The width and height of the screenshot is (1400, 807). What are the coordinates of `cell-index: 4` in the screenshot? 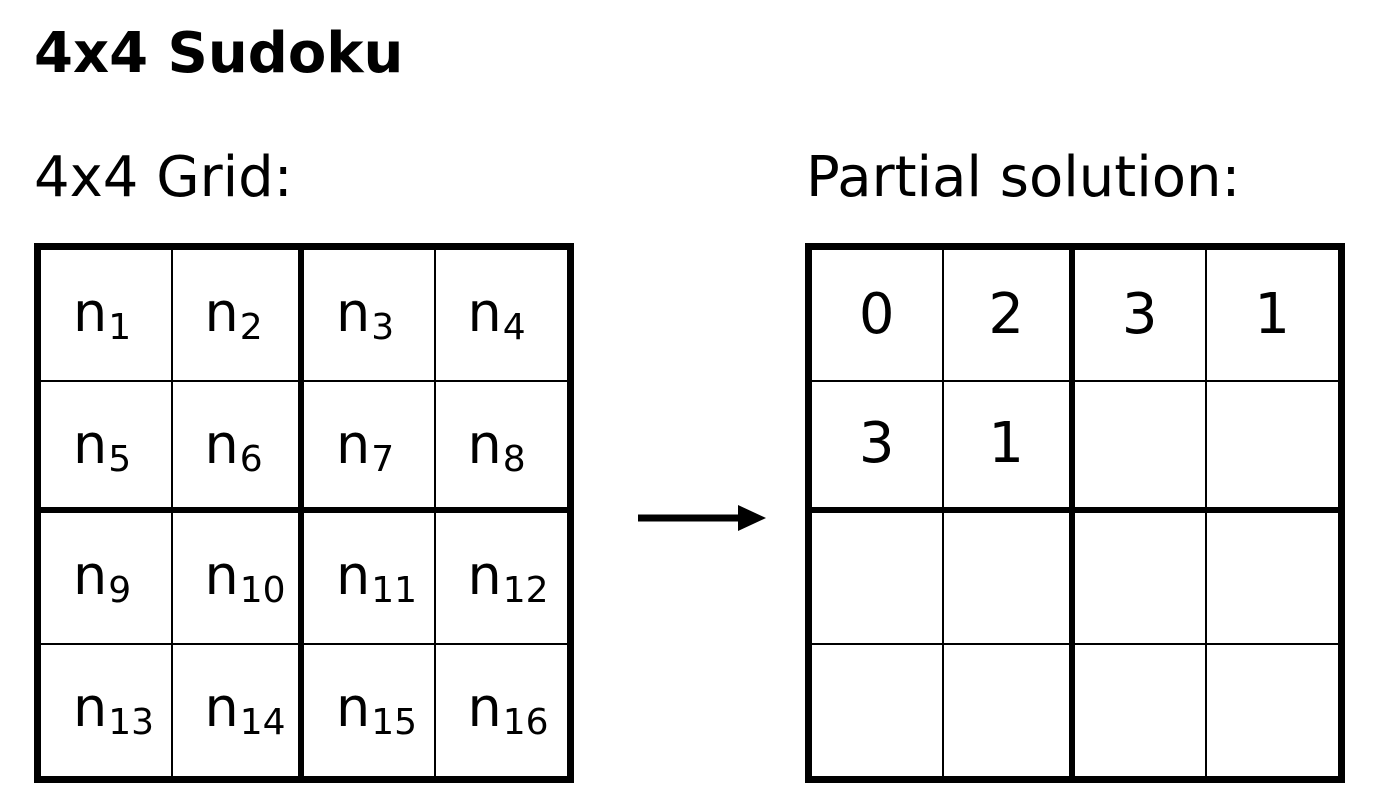 It's located at (514, 327).